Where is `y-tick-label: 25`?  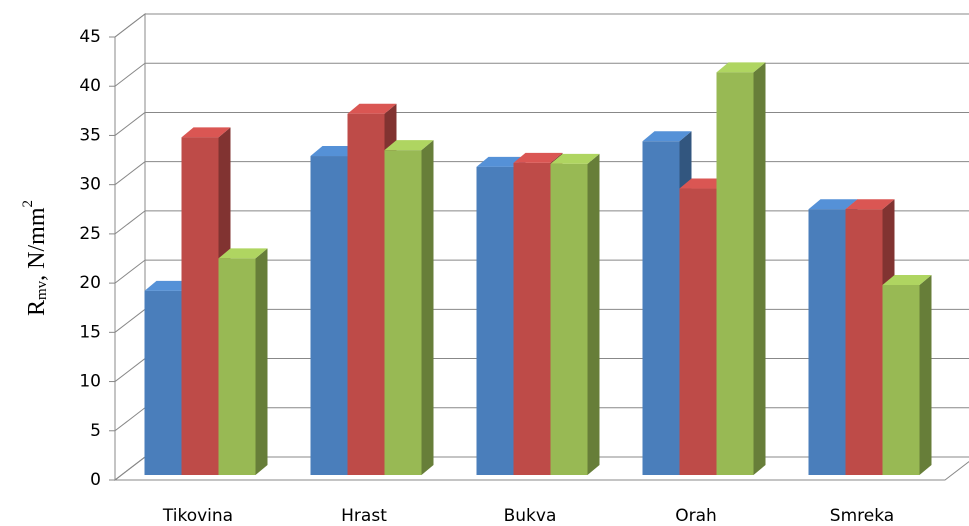 y-tick-label: 25 is located at coordinates (90, 234).